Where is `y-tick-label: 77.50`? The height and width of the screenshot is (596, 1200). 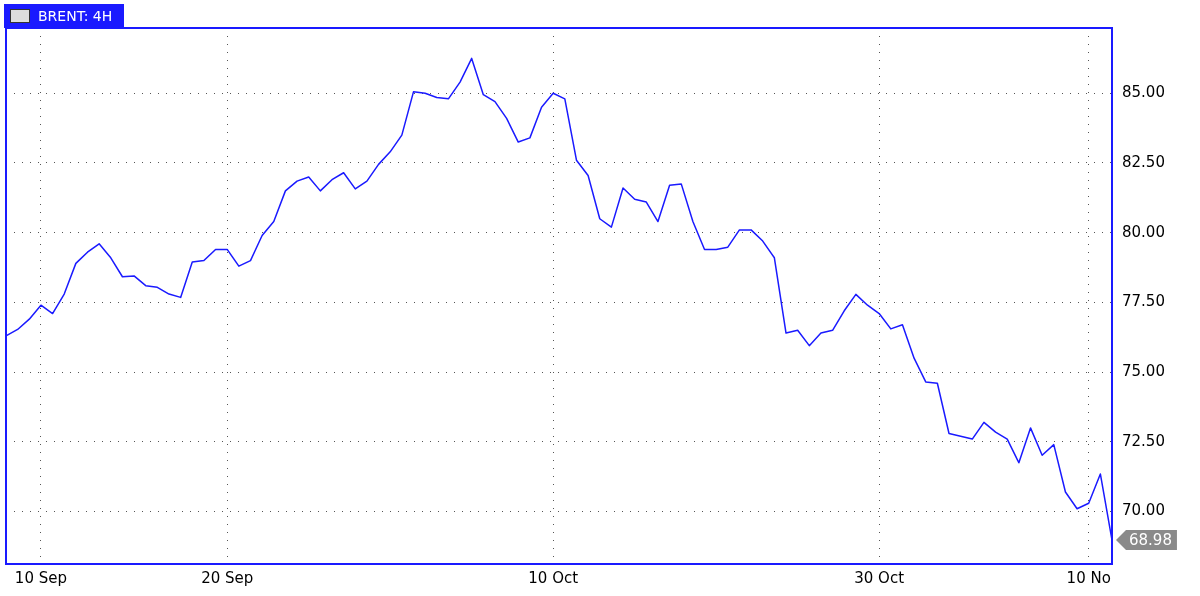 y-tick-label: 77.50 is located at coordinates (1143, 301).